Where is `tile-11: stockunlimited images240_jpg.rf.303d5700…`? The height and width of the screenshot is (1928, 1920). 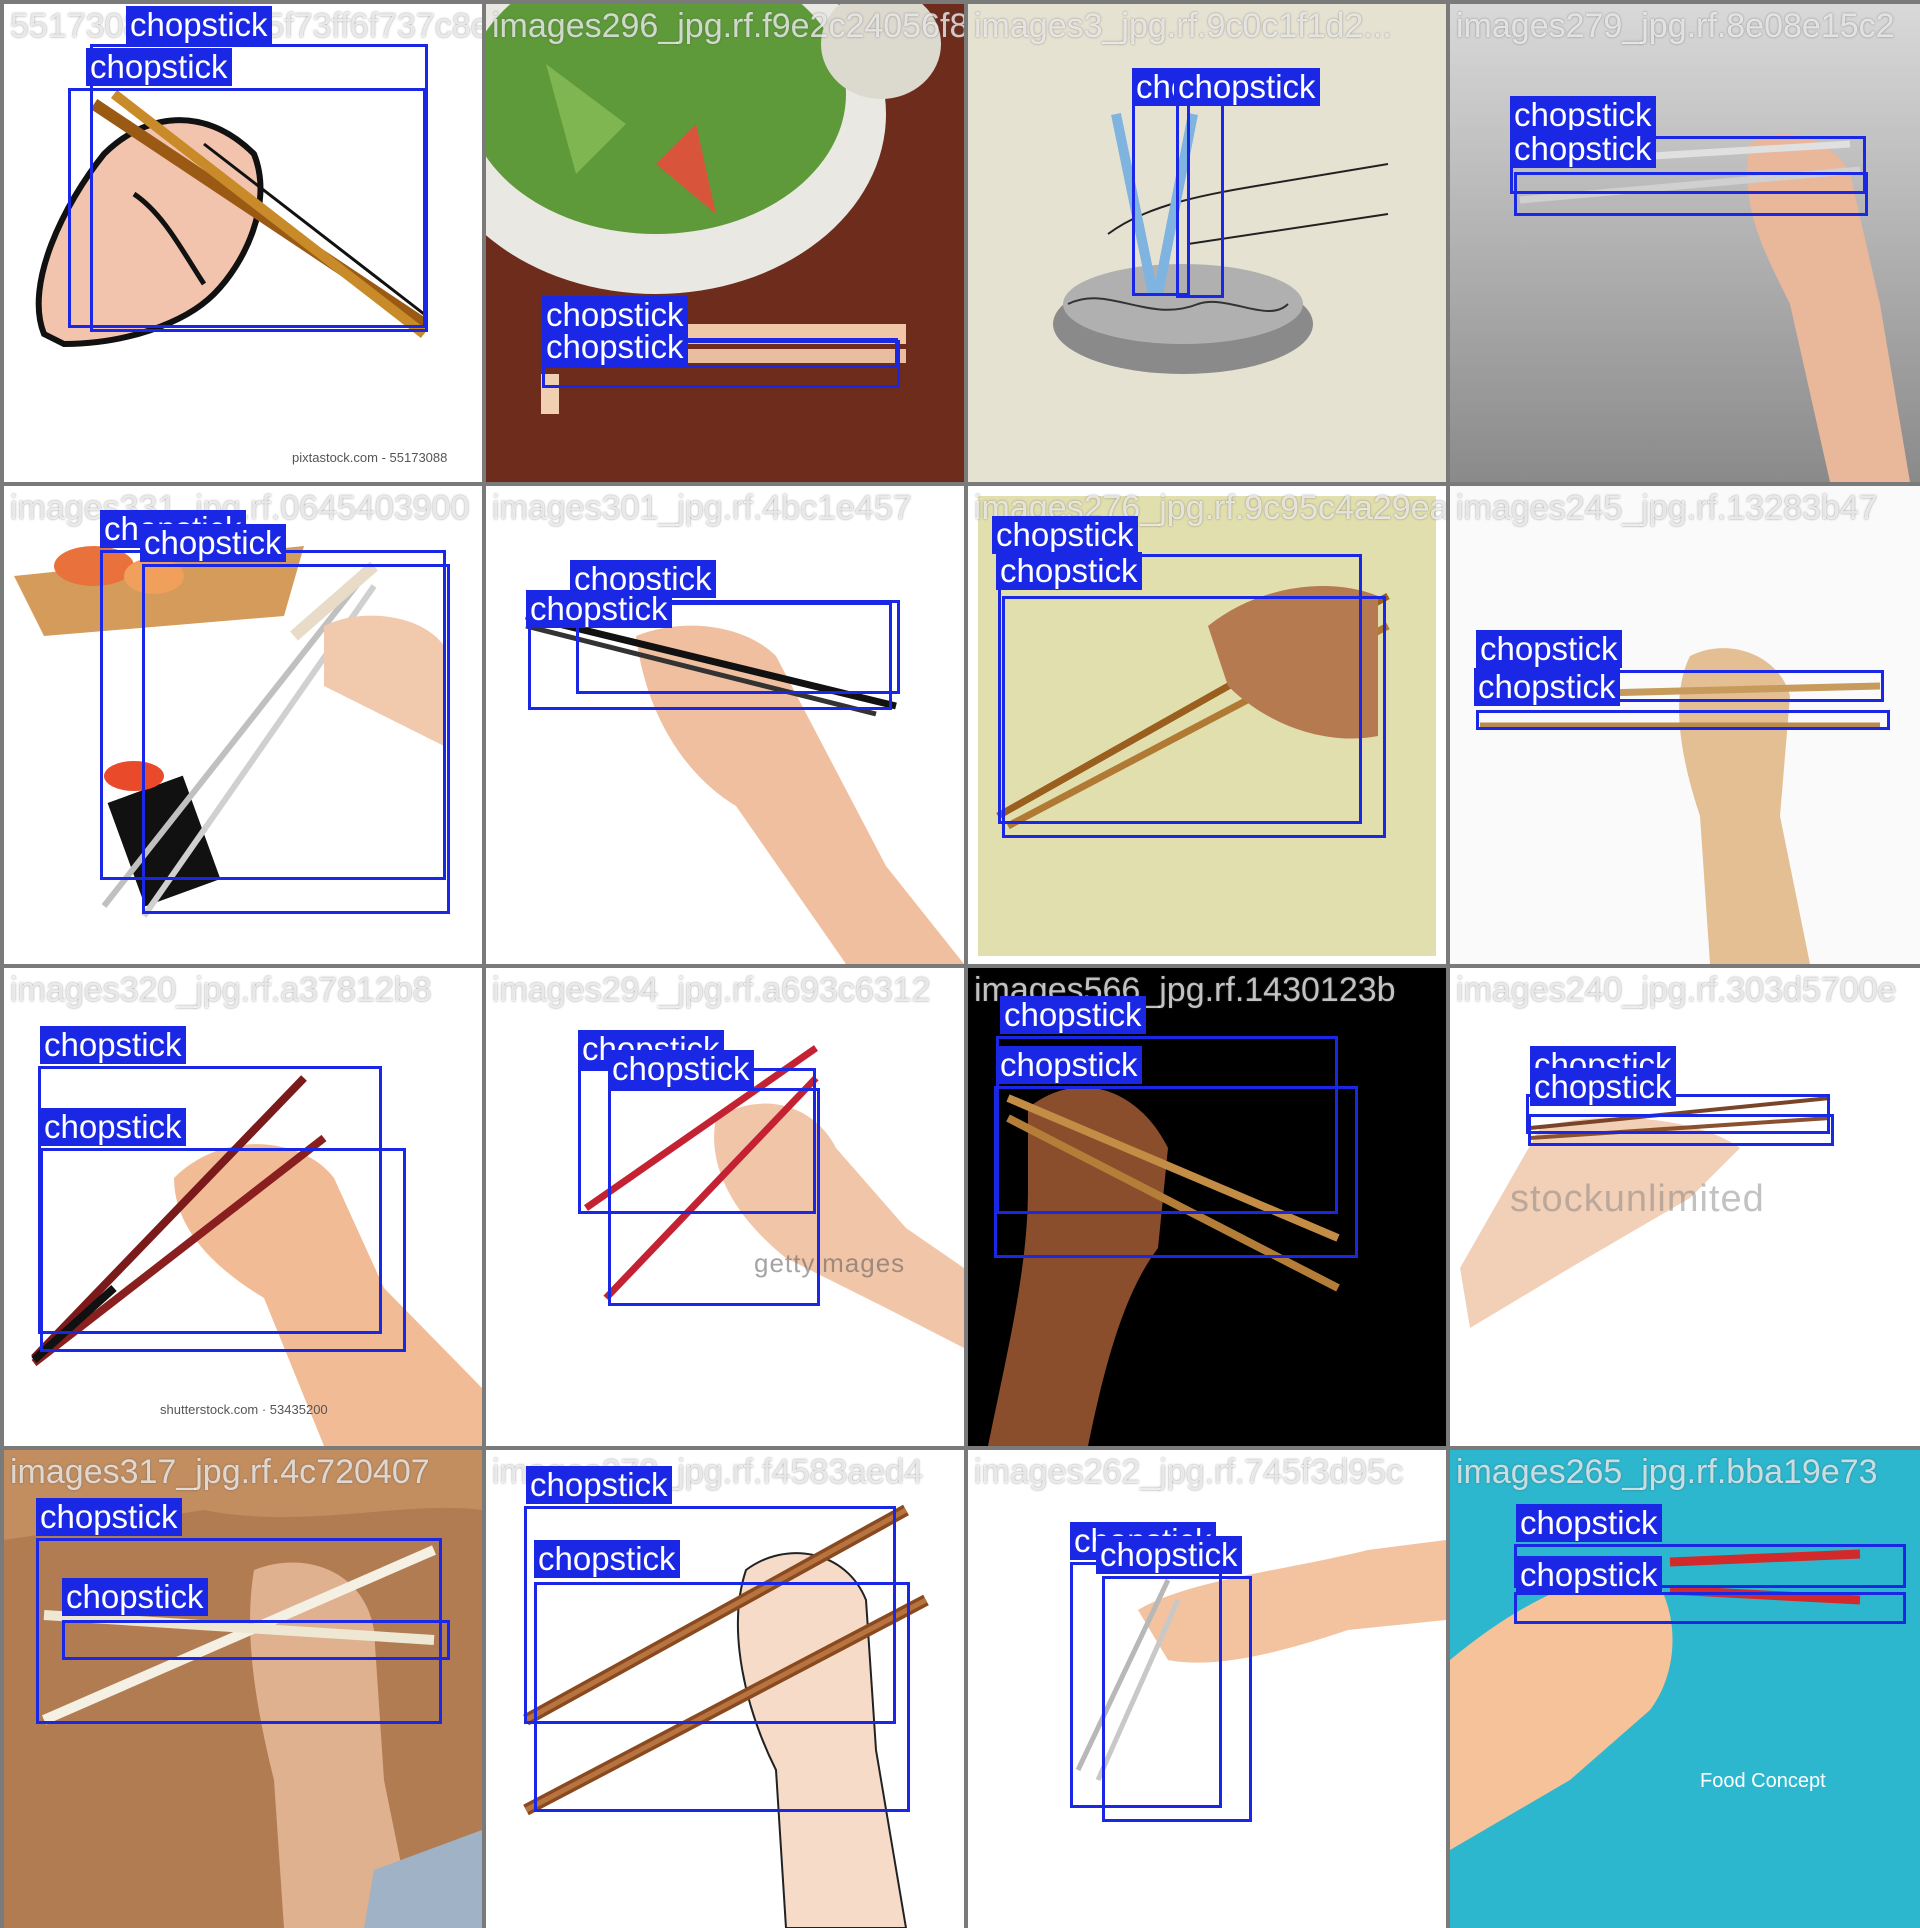 tile-11: stockunlimited images240_jpg.rf.303d5700… is located at coordinates (1685, 1207).